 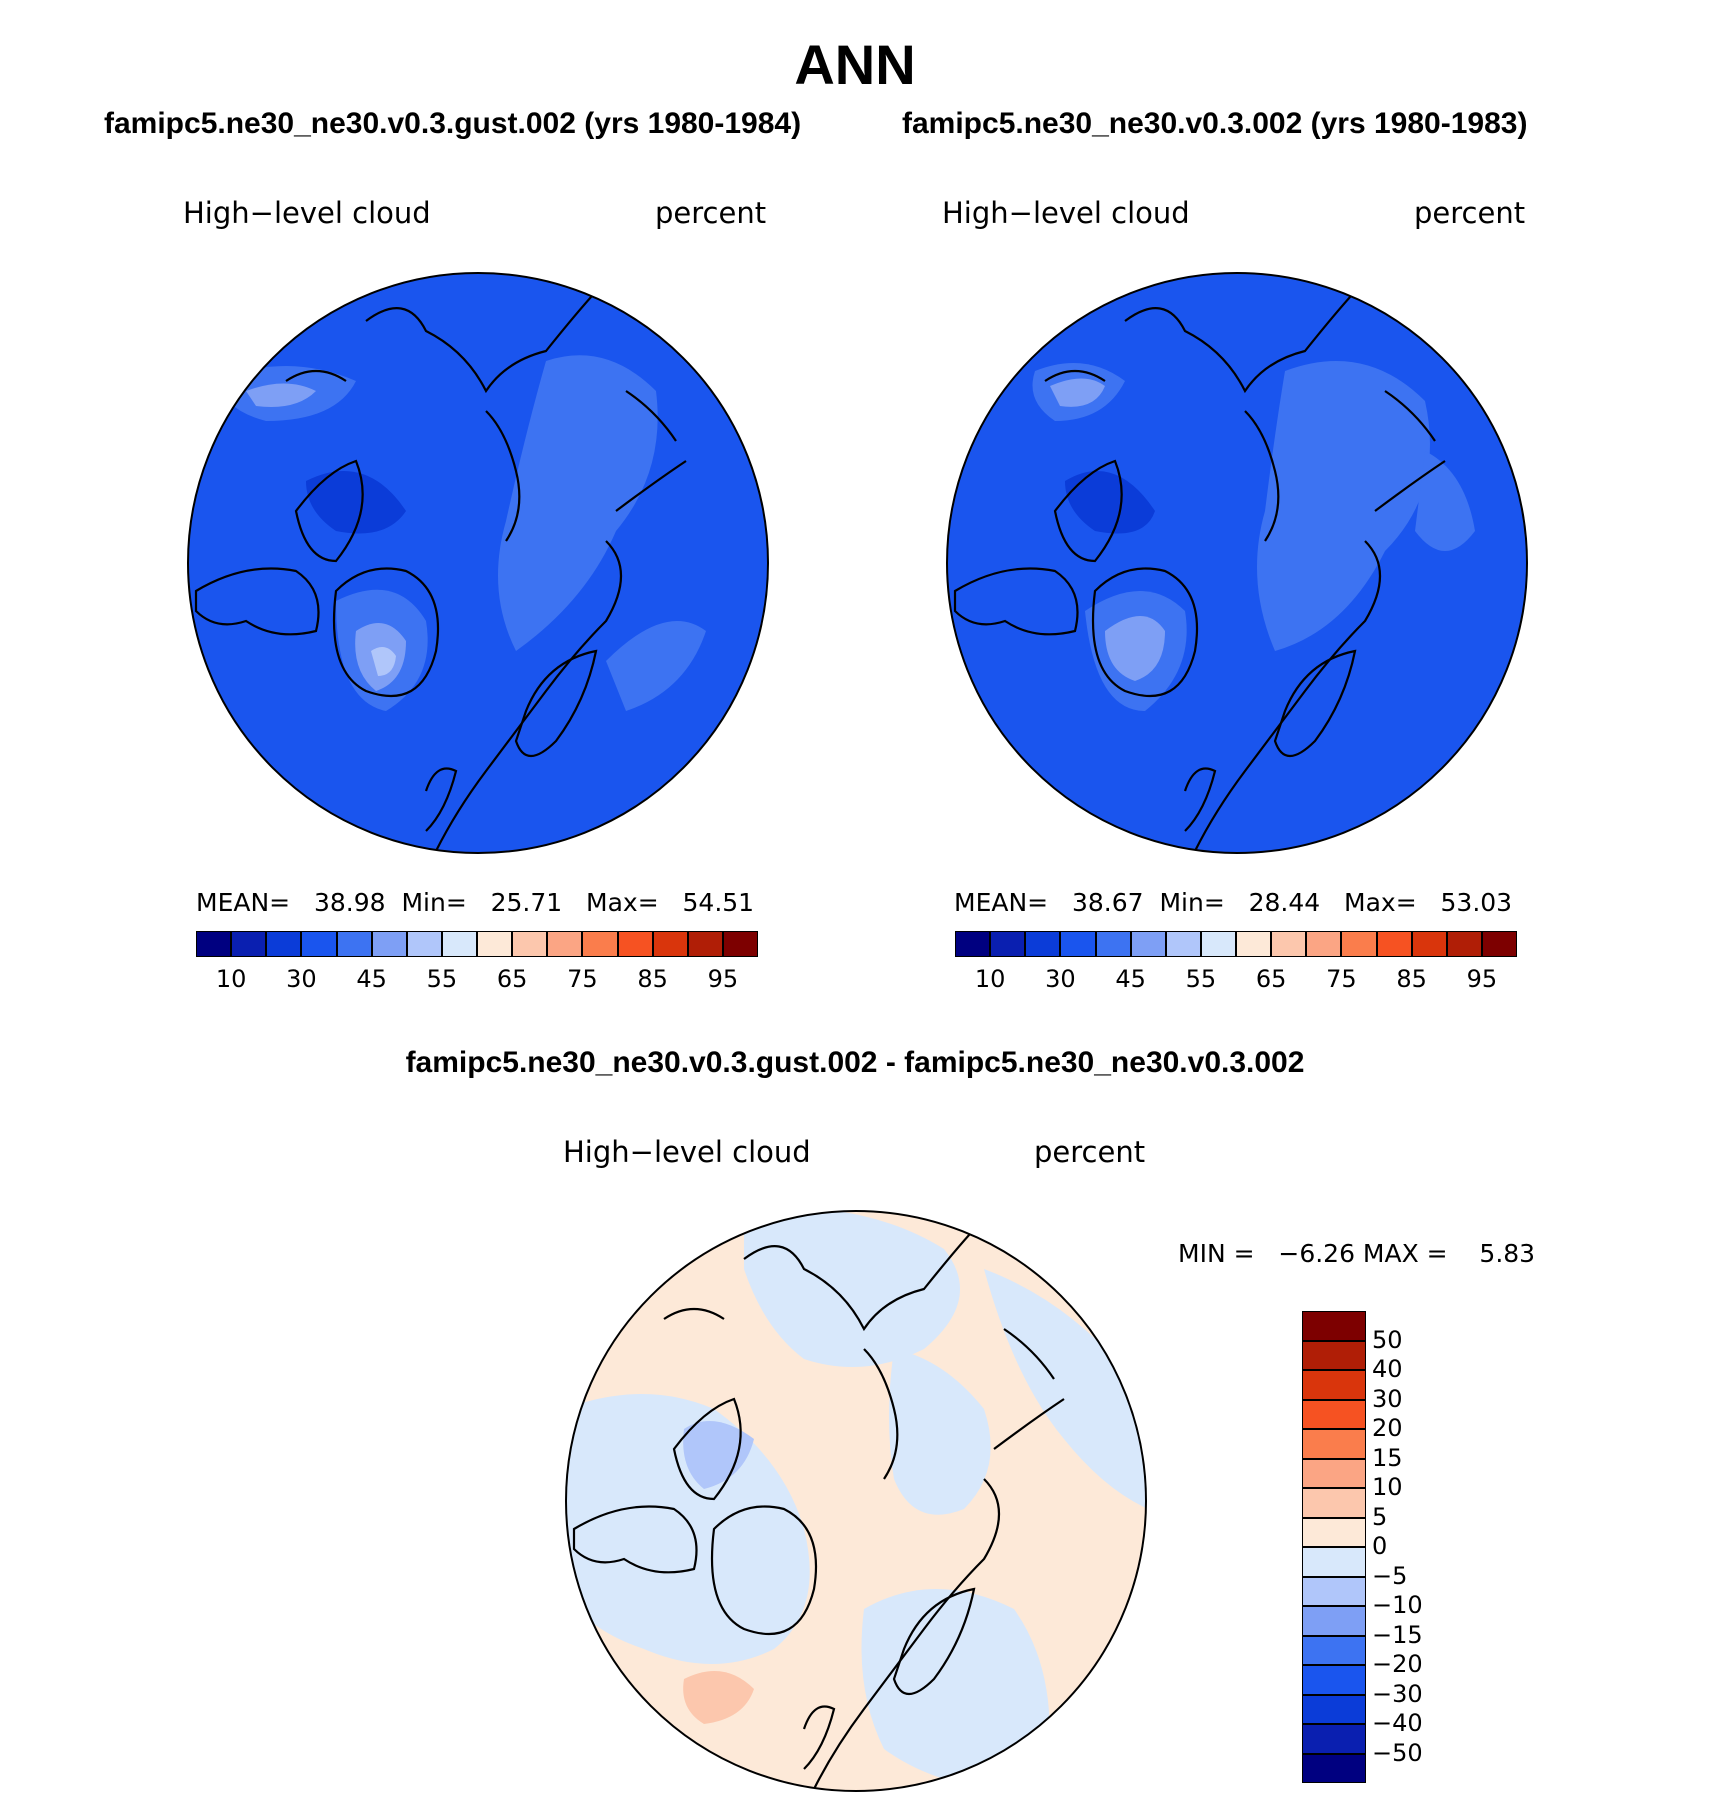 What do you see at coordinates (1341, 979) in the screenshot?
I see `right-colorbar-tick-label: 75` at bounding box center [1341, 979].